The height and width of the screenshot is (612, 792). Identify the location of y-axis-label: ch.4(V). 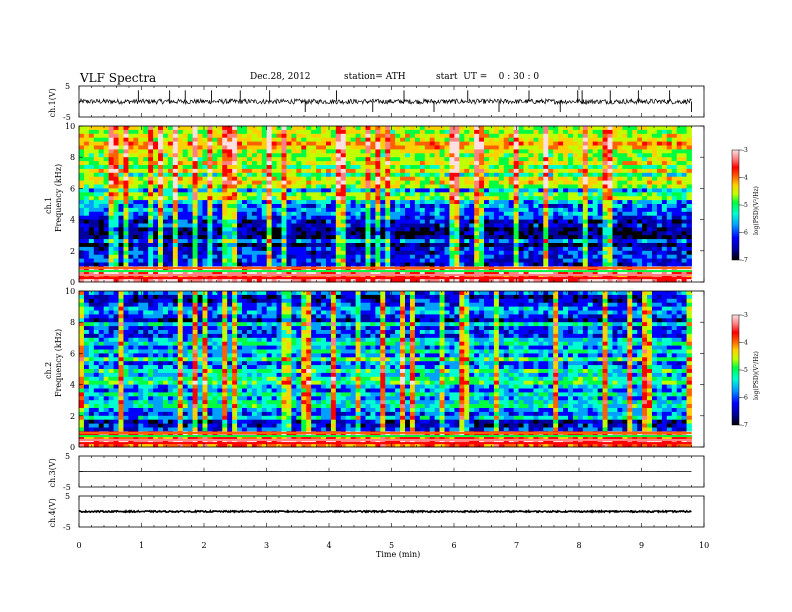
(52, 512).